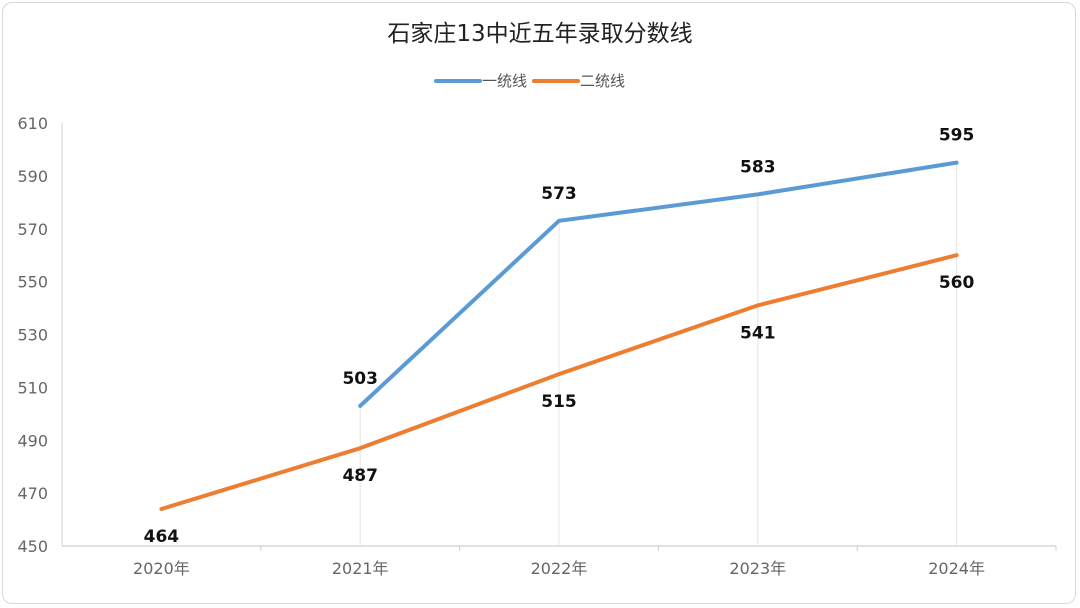 Image resolution: width=1080 pixels, height=608 pixels. What do you see at coordinates (529, 81) in the screenshot?
I see `legend: 一统线 二统线` at bounding box center [529, 81].